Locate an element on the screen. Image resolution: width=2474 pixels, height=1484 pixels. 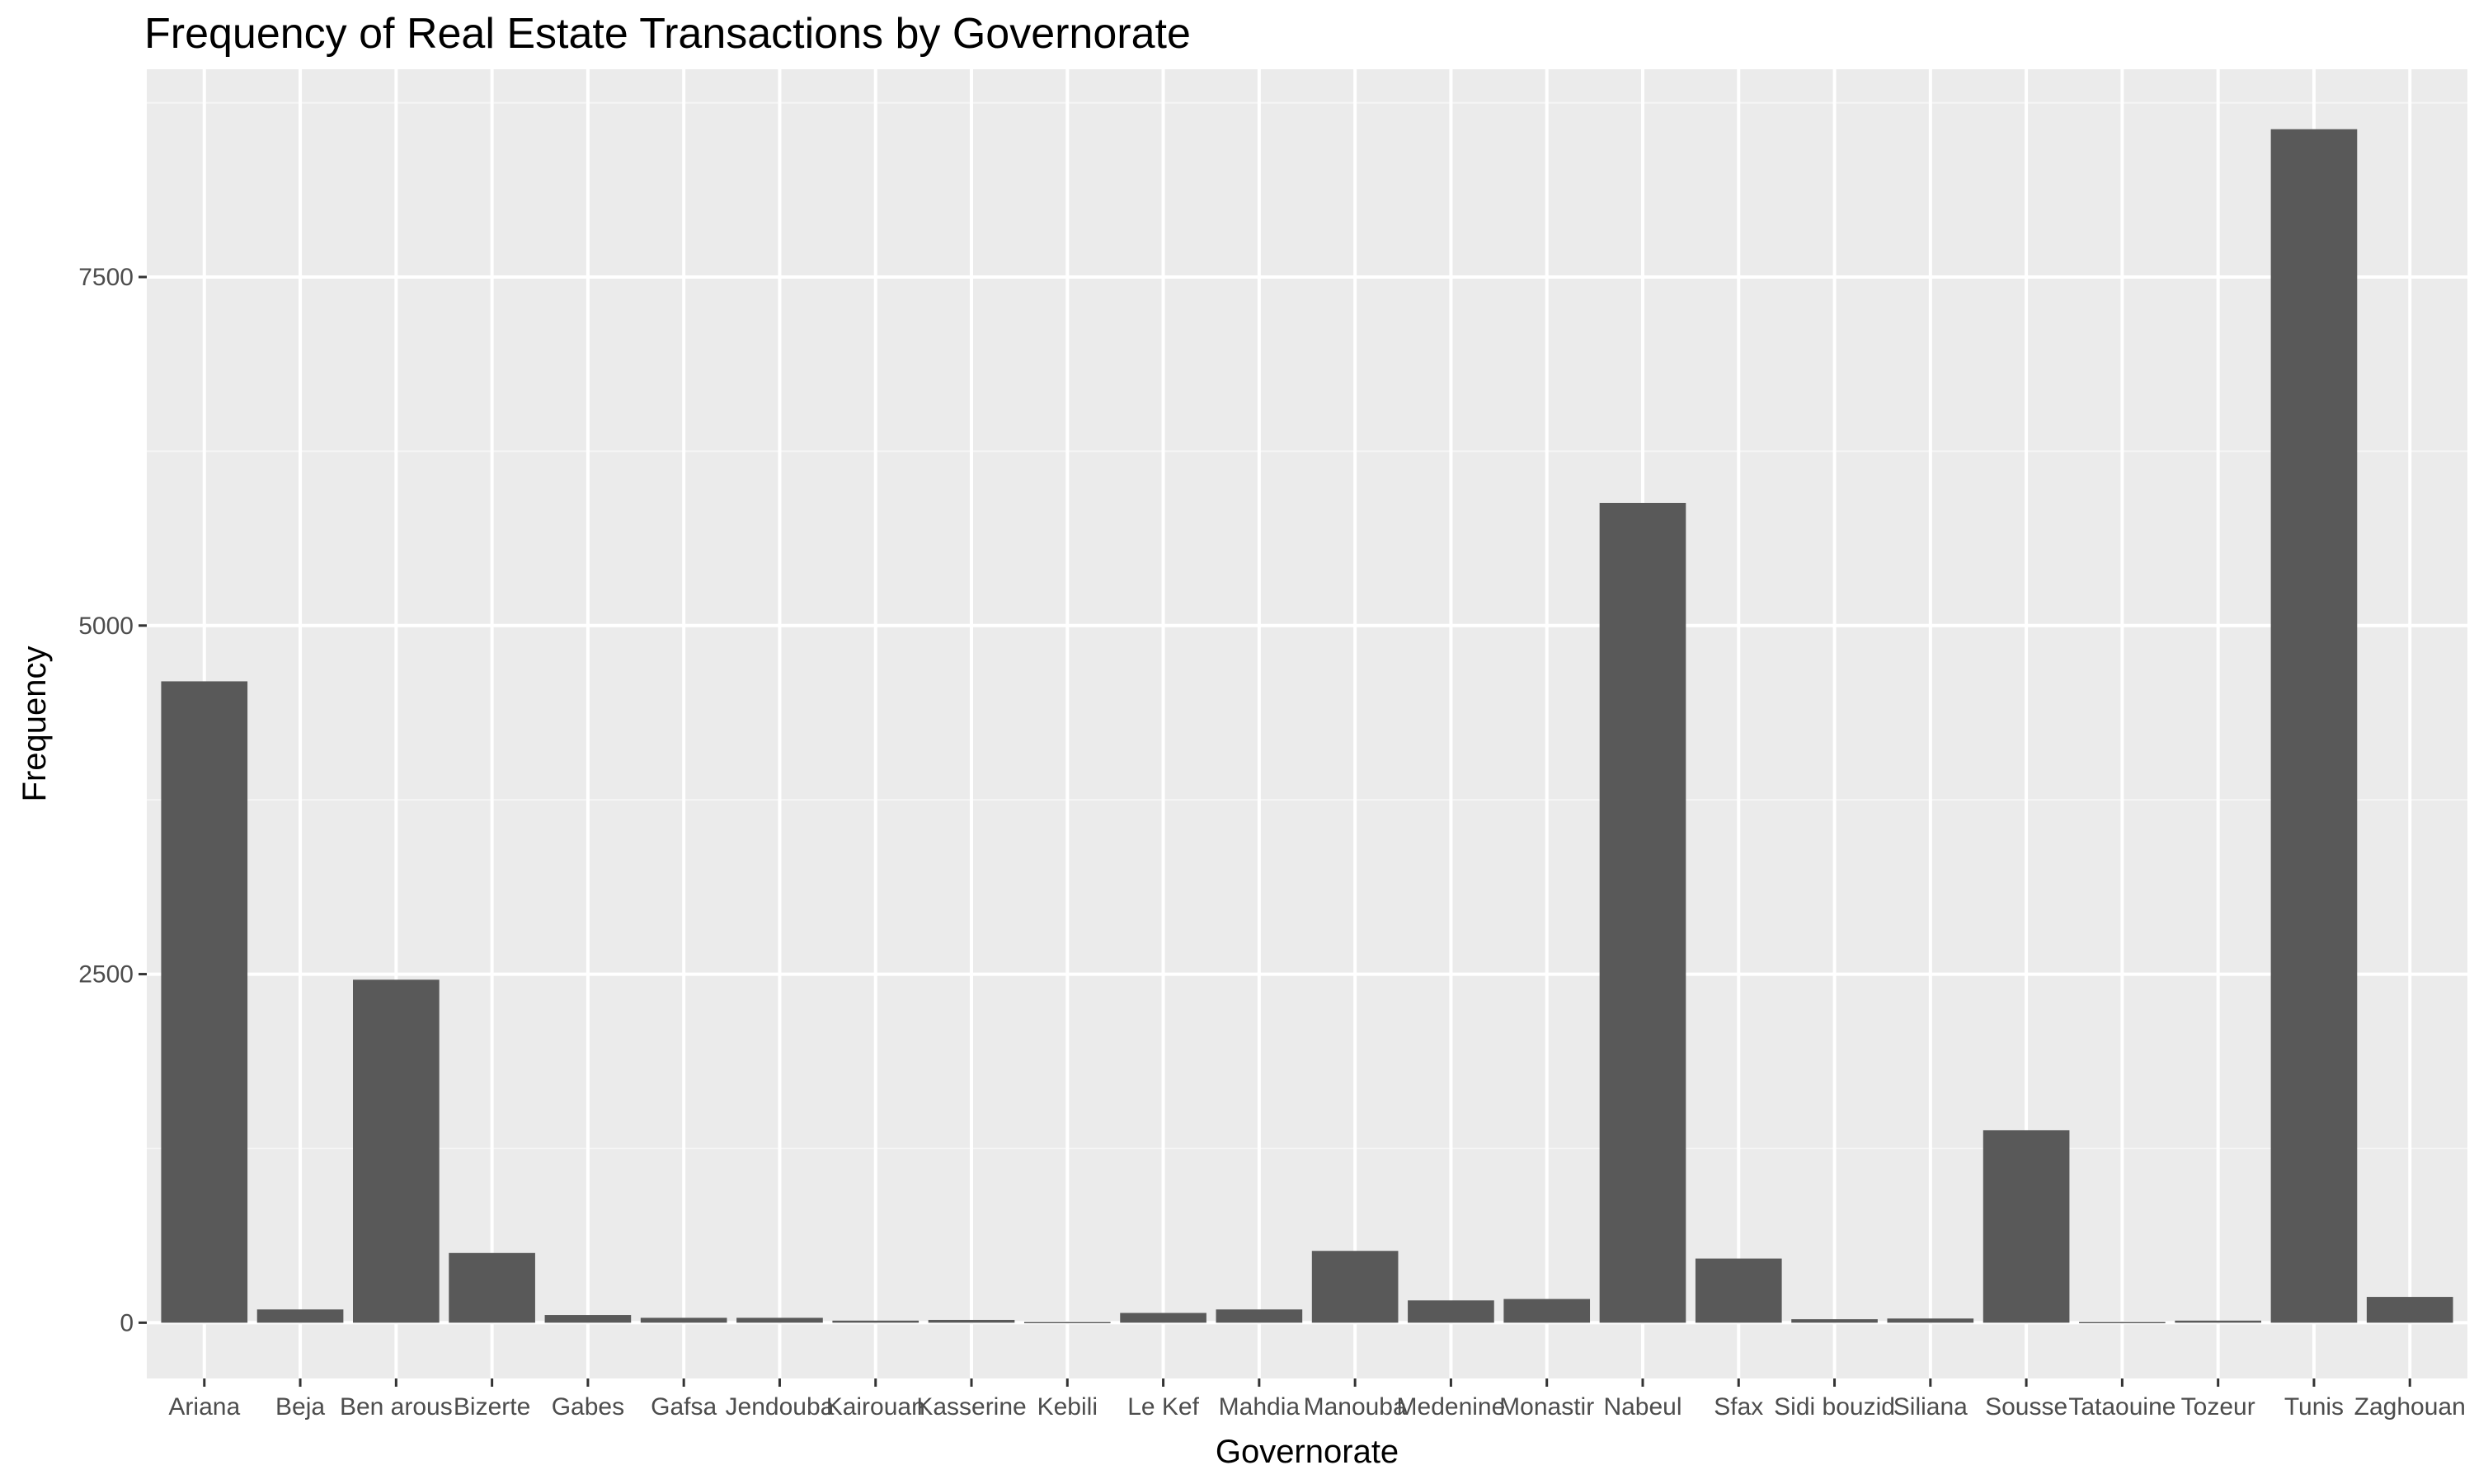
x-tick-label: Gabes is located at coordinates (588, 1407).